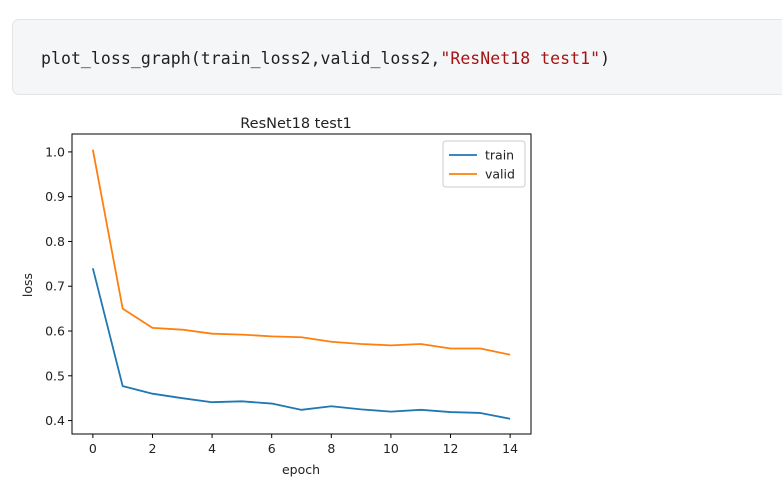 The image size is (782, 503). I want to click on y-axis: 0.4 0.5 0.6 0.7 0.8 0.9 1.0, so click(58, 286).